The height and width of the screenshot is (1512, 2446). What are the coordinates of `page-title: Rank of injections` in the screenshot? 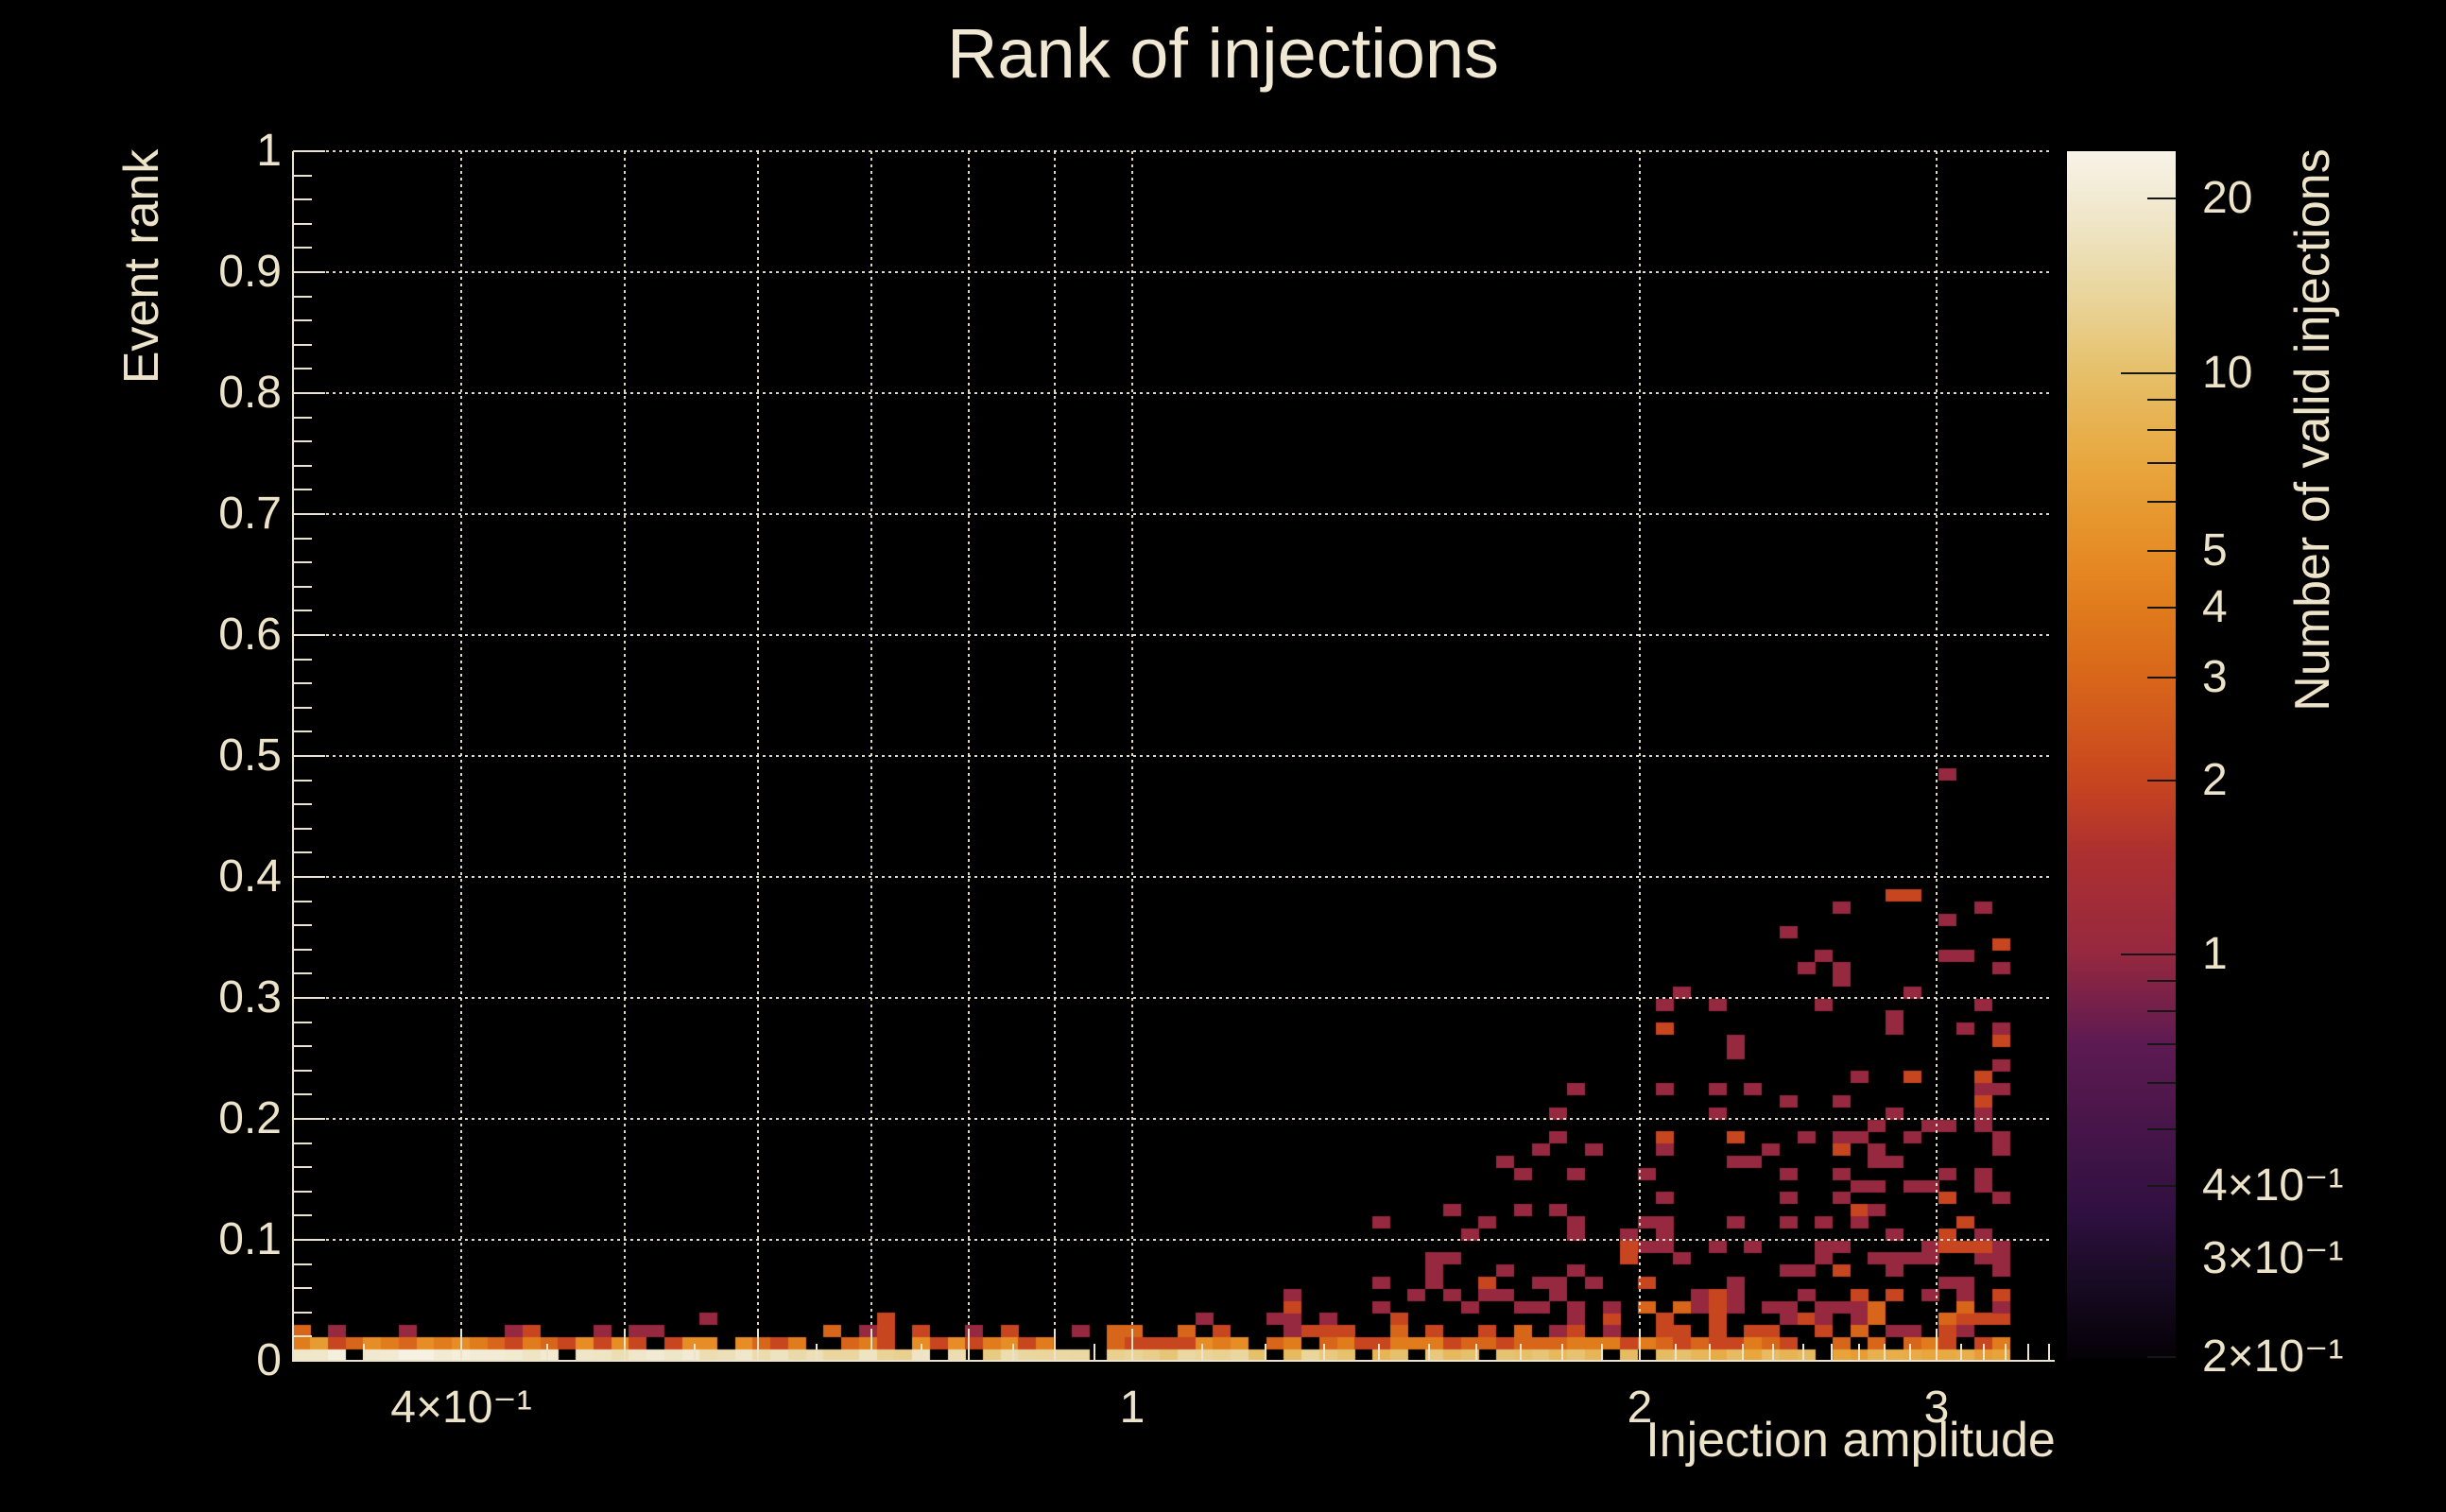 It's located at (1223, 53).